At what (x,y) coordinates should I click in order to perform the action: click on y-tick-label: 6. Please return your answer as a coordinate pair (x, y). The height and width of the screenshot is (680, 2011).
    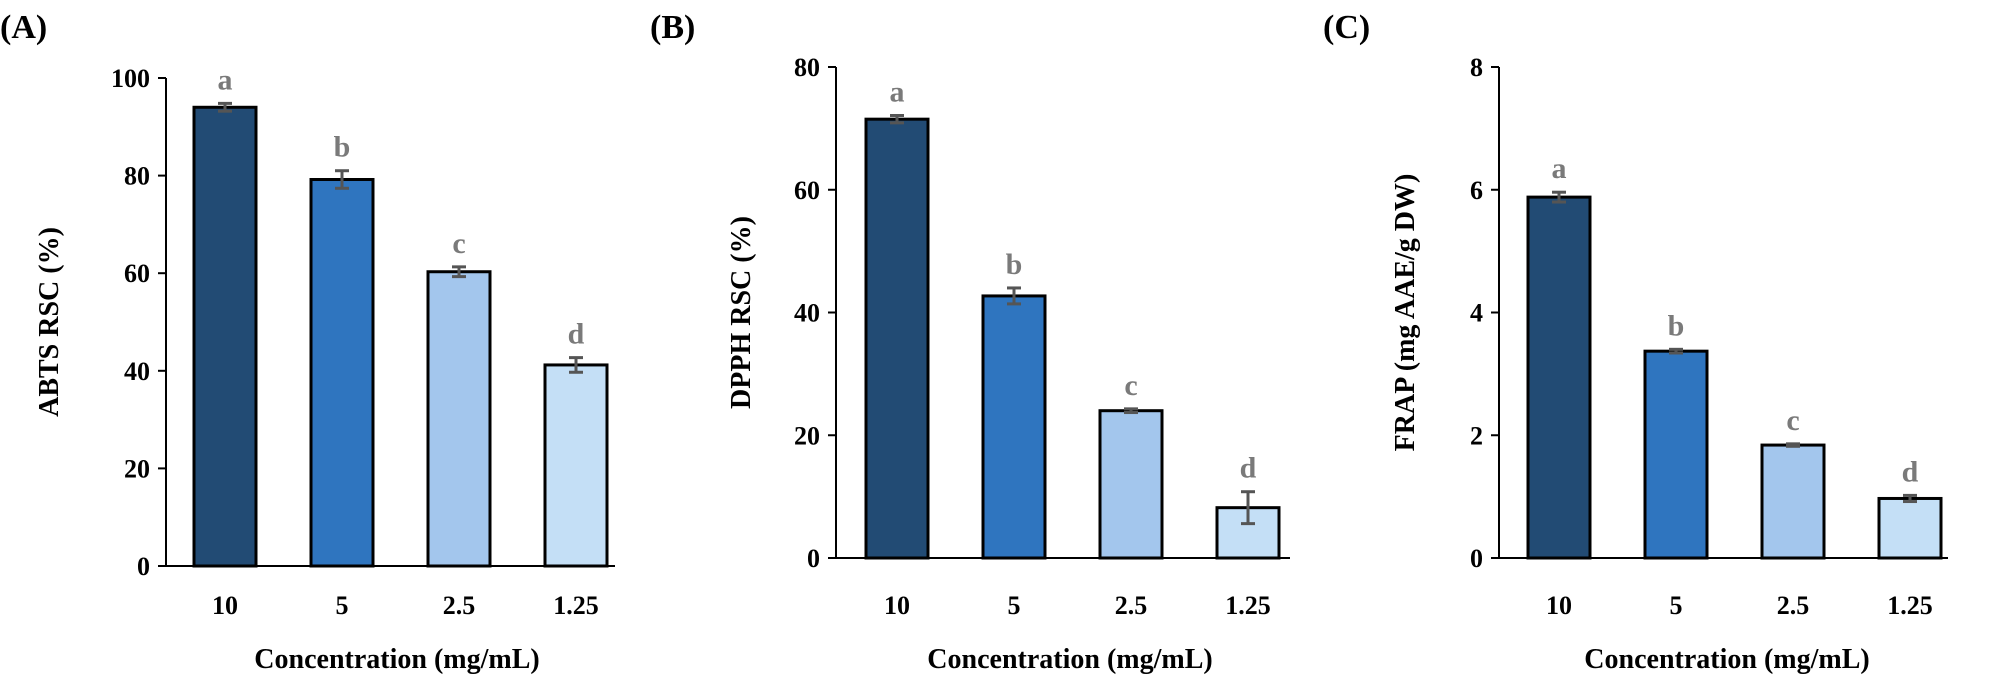
    Looking at the image, I should click on (1476, 190).